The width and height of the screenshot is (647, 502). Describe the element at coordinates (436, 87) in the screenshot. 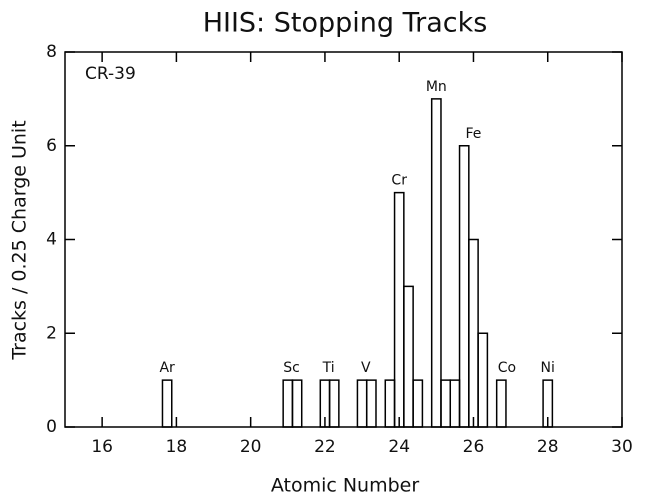

I see `element-label: Mn` at that location.